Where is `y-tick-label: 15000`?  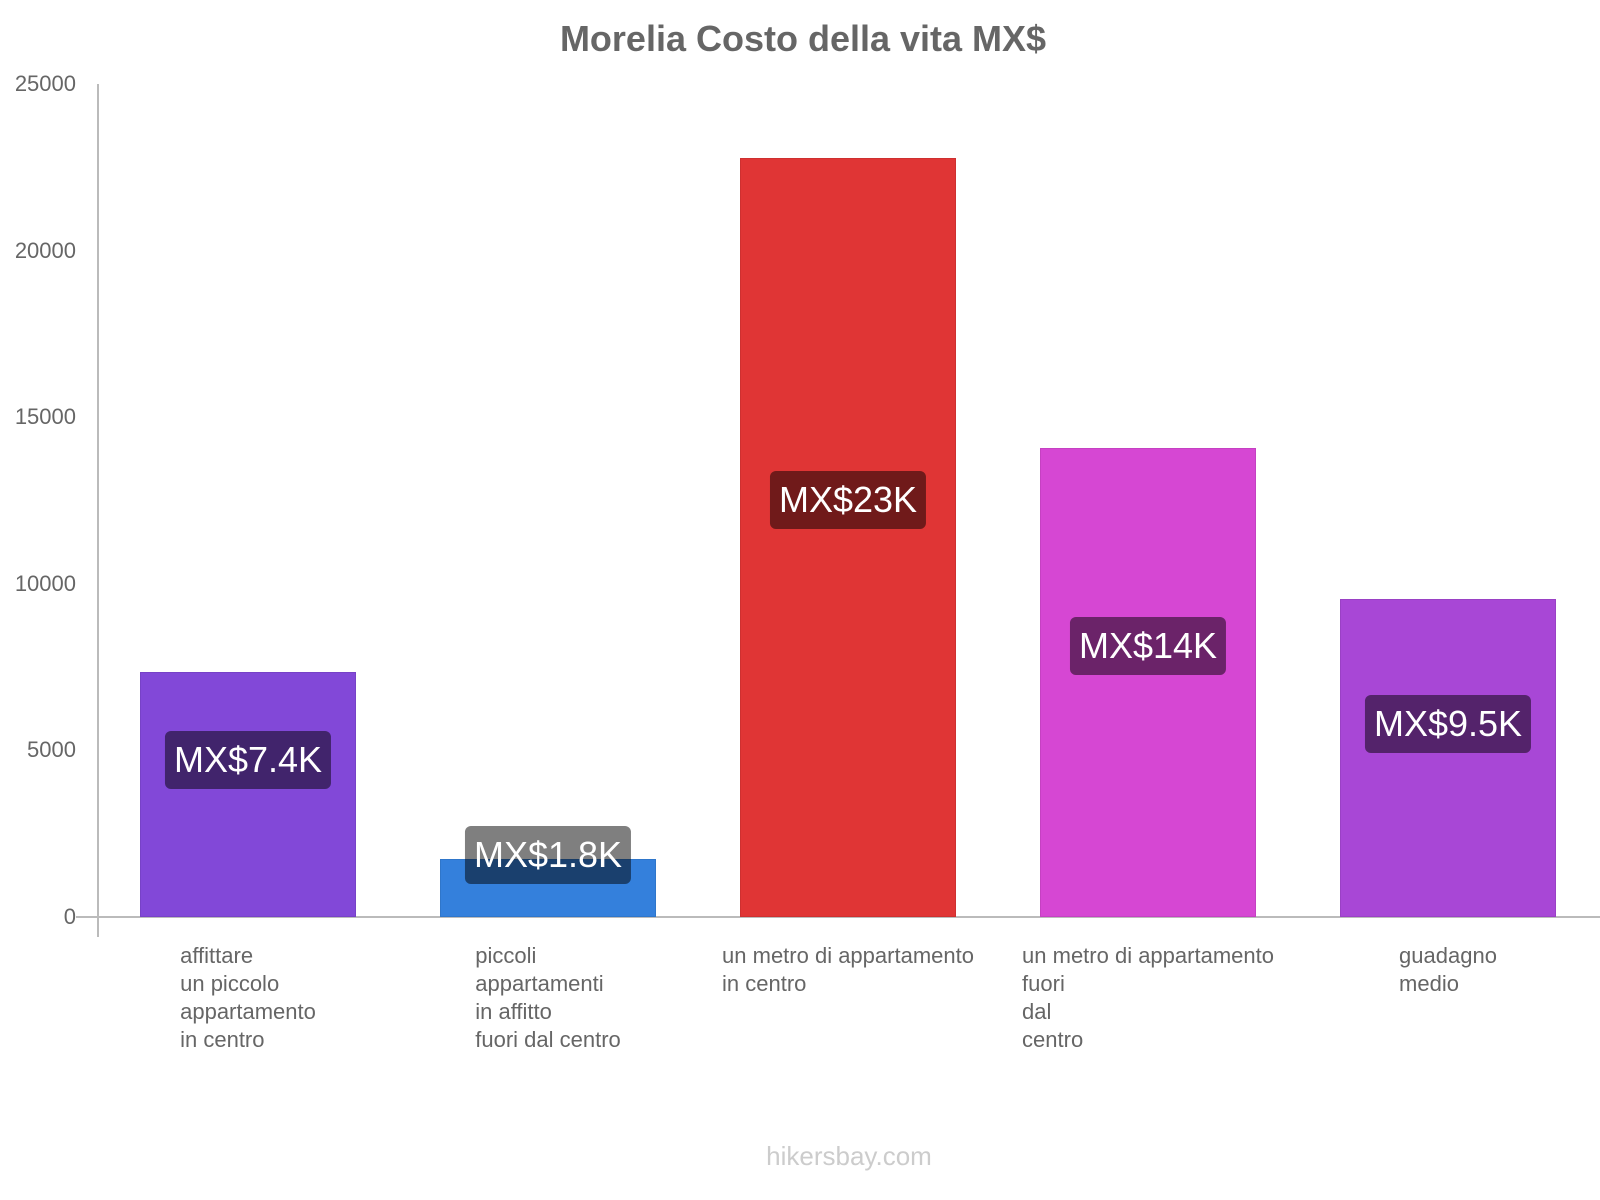
y-tick-label: 15000 is located at coordinates (45, 417).